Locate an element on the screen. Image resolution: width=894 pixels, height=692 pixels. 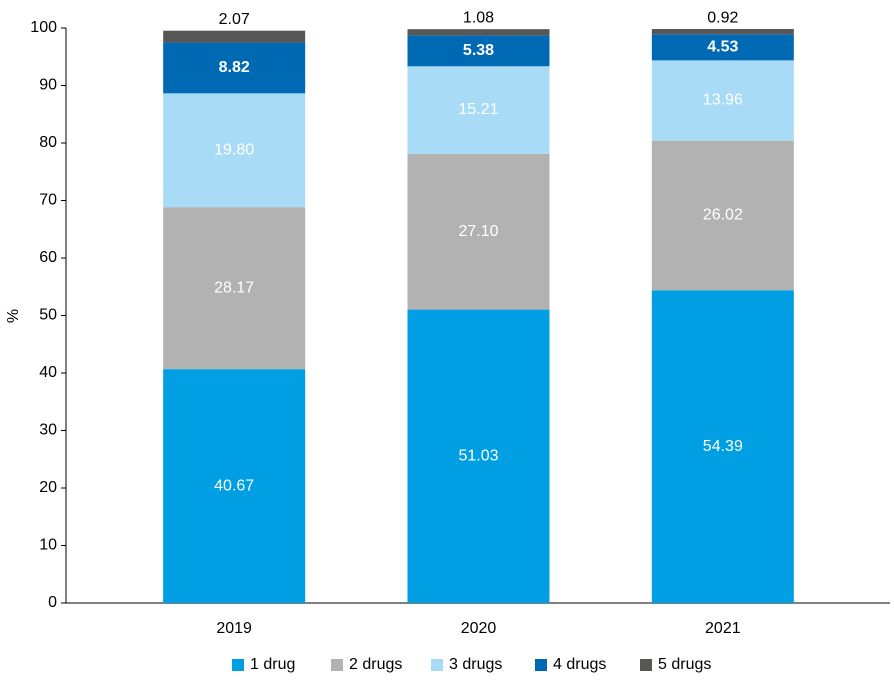
data-label: 40.67 is located at coordinates (234, 485).